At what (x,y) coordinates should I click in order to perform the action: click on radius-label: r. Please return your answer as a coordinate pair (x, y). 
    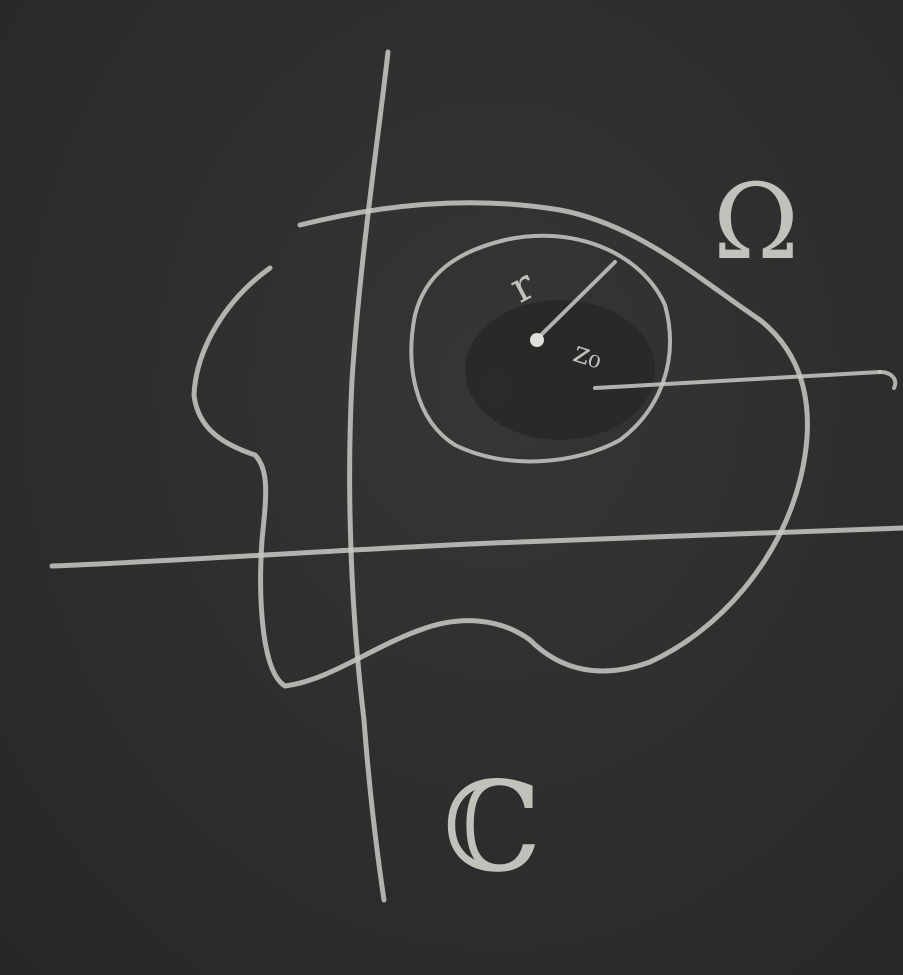
    Looking at the image, I should click on (523, 285).